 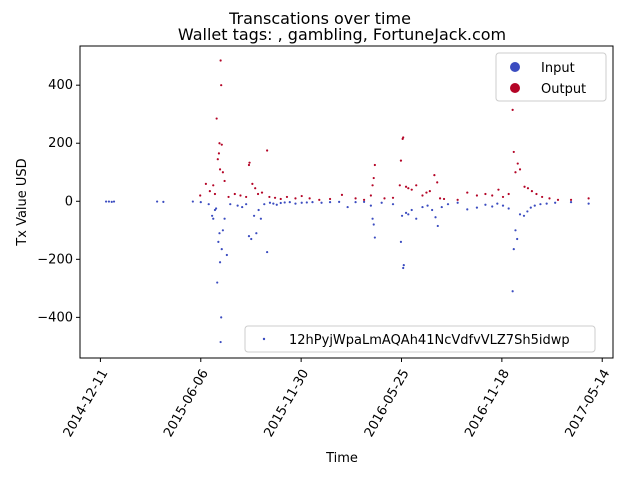 I want to click on y-tick-label: 200, so click(x=60, y=143).